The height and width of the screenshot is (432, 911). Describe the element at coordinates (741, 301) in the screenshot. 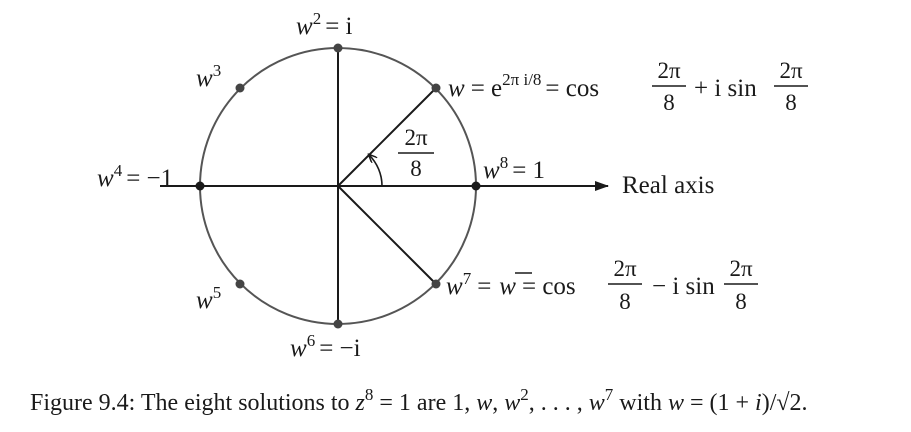

I see `w7-frac2-denominator: 8` at that location.